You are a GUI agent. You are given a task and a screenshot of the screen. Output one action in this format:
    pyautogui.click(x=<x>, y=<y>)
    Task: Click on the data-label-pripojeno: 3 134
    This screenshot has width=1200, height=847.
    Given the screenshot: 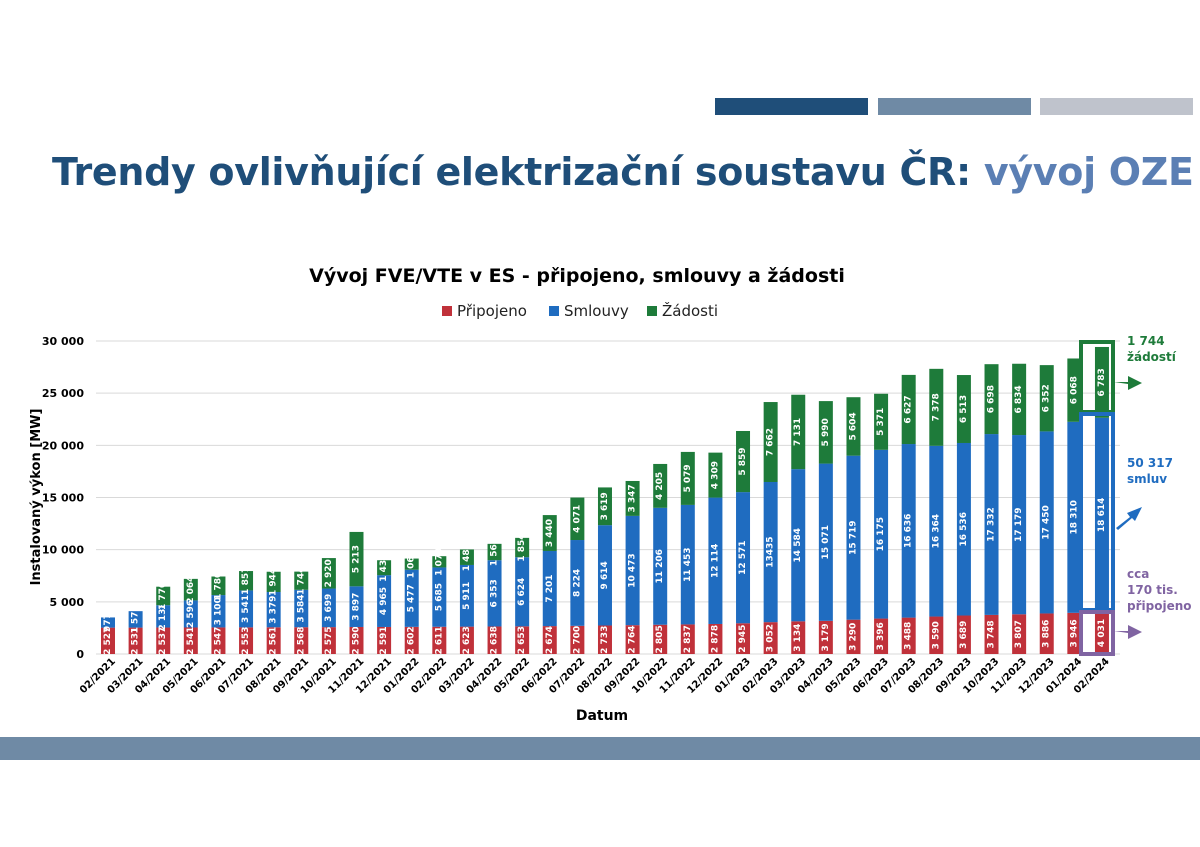 What is the action you would take?
    pyautogui.click(x=798, y=638)
    